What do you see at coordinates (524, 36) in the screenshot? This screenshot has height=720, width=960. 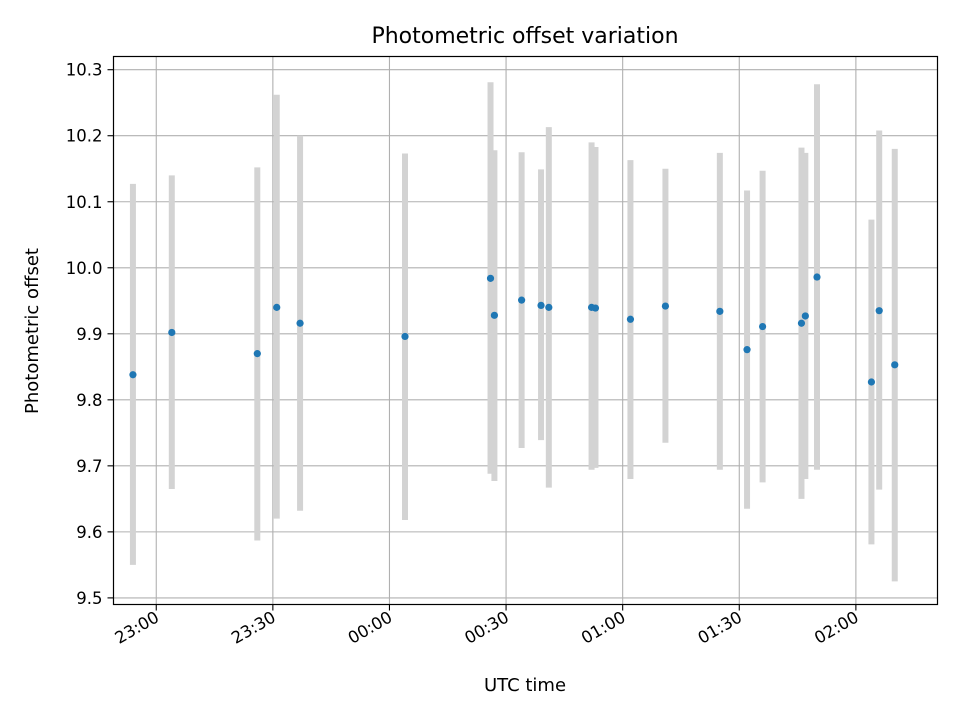 I see `chart-title: Photometric offset variation` at bounding box center [524, 36].